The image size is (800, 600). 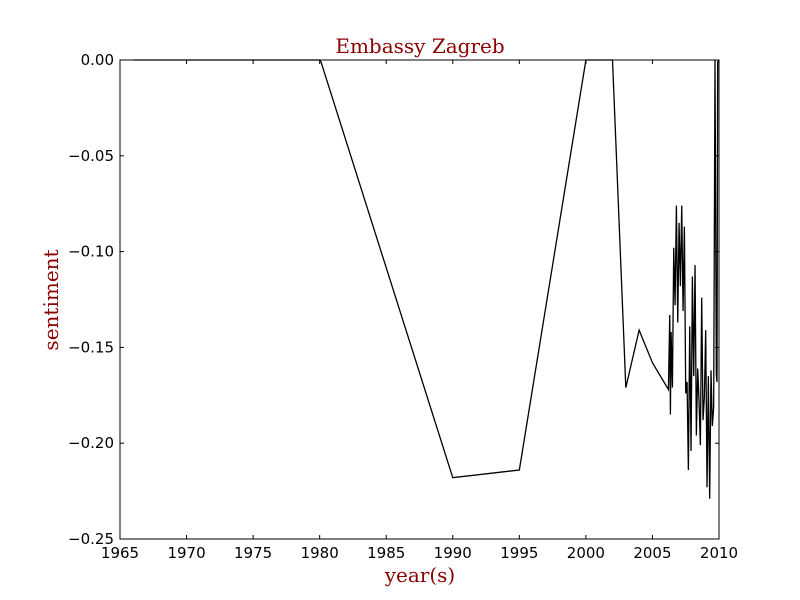 I want to click on y-tick-label: −0.05, so click(x=91, y=156).